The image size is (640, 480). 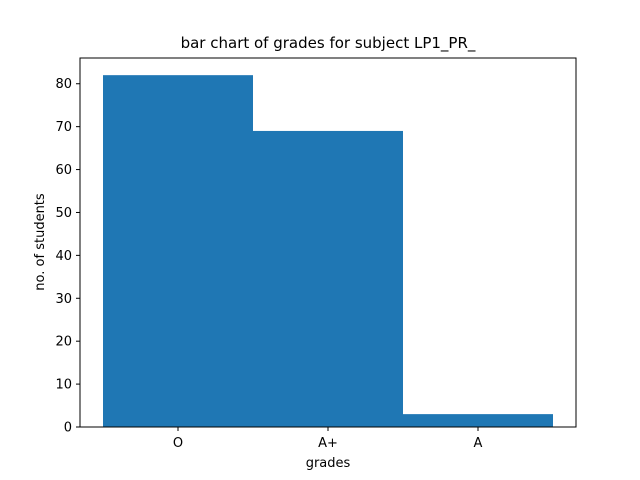 What do you see at coordinates (328, 43) in the screenshot?
I see `chart-title: bar chart of grades for subject LP1_PR_` at bounding box center [328, 43].